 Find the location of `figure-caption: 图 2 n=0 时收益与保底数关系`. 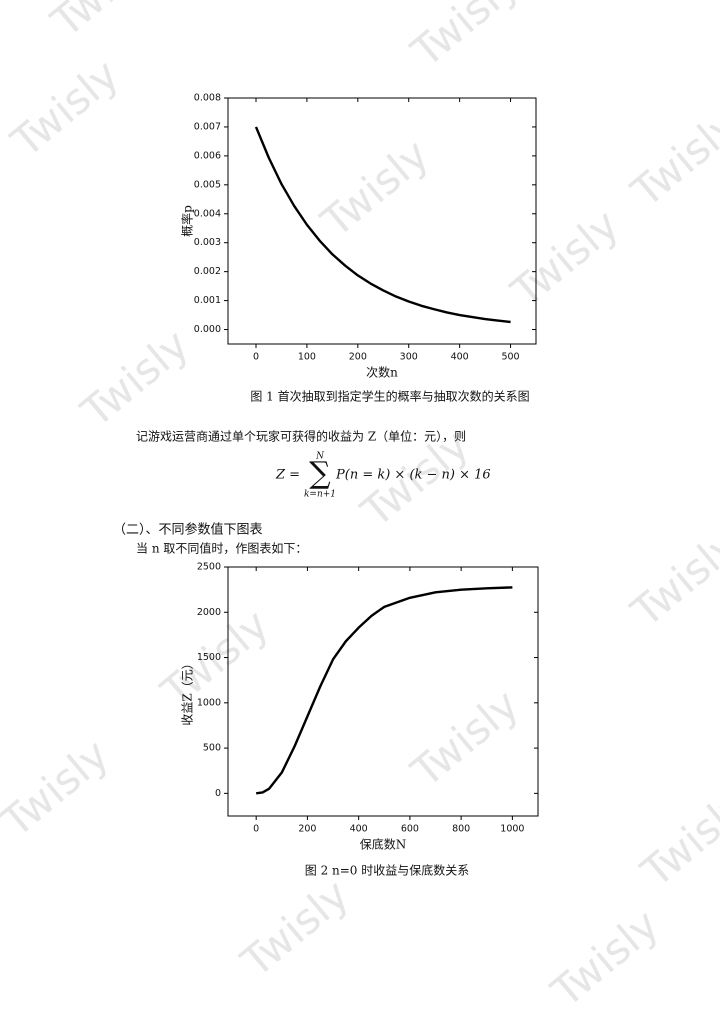

figure-caption: 图 2 n=0 时收益与保底数关系 is located at coordinates (387, 870).